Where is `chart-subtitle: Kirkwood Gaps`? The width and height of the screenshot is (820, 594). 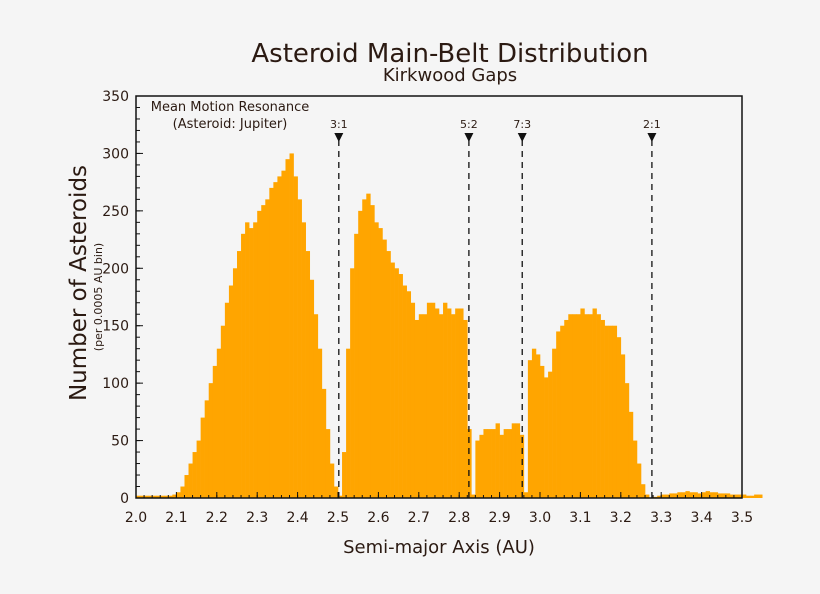 chart-subtitle: Kirkwood Gaps is located at coordinates (450, 75).